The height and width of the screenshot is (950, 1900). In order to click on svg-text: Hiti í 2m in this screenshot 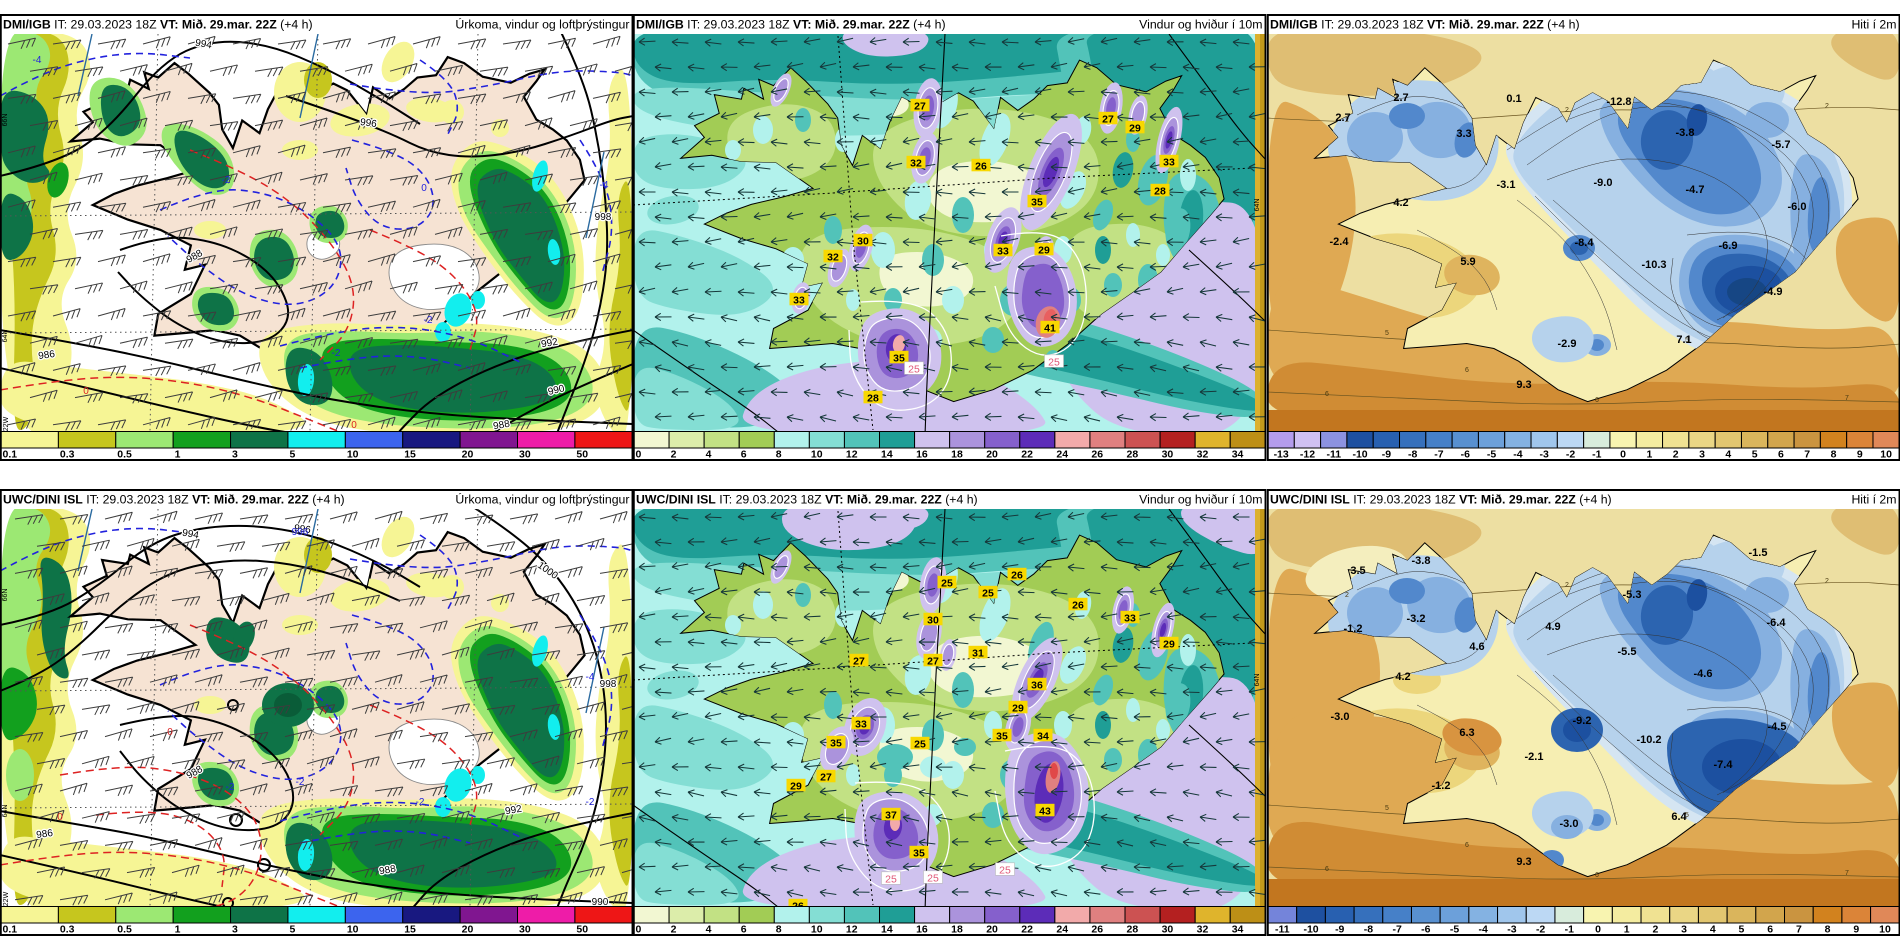, I will do `click(1873, 25)`.